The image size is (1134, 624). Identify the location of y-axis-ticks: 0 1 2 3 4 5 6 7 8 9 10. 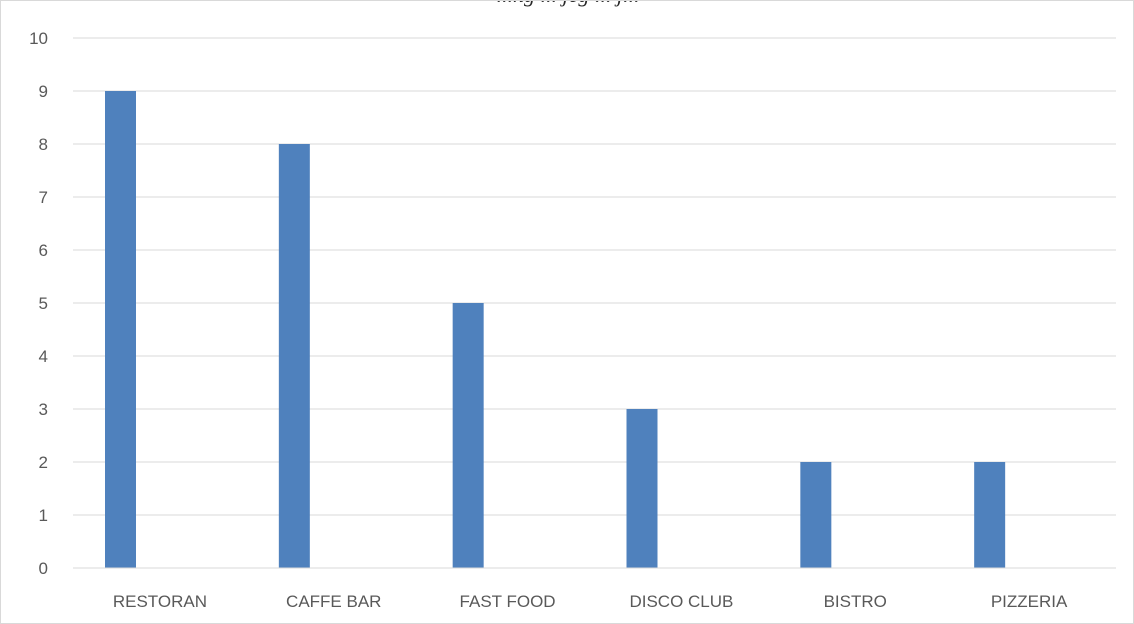
(38, 303).